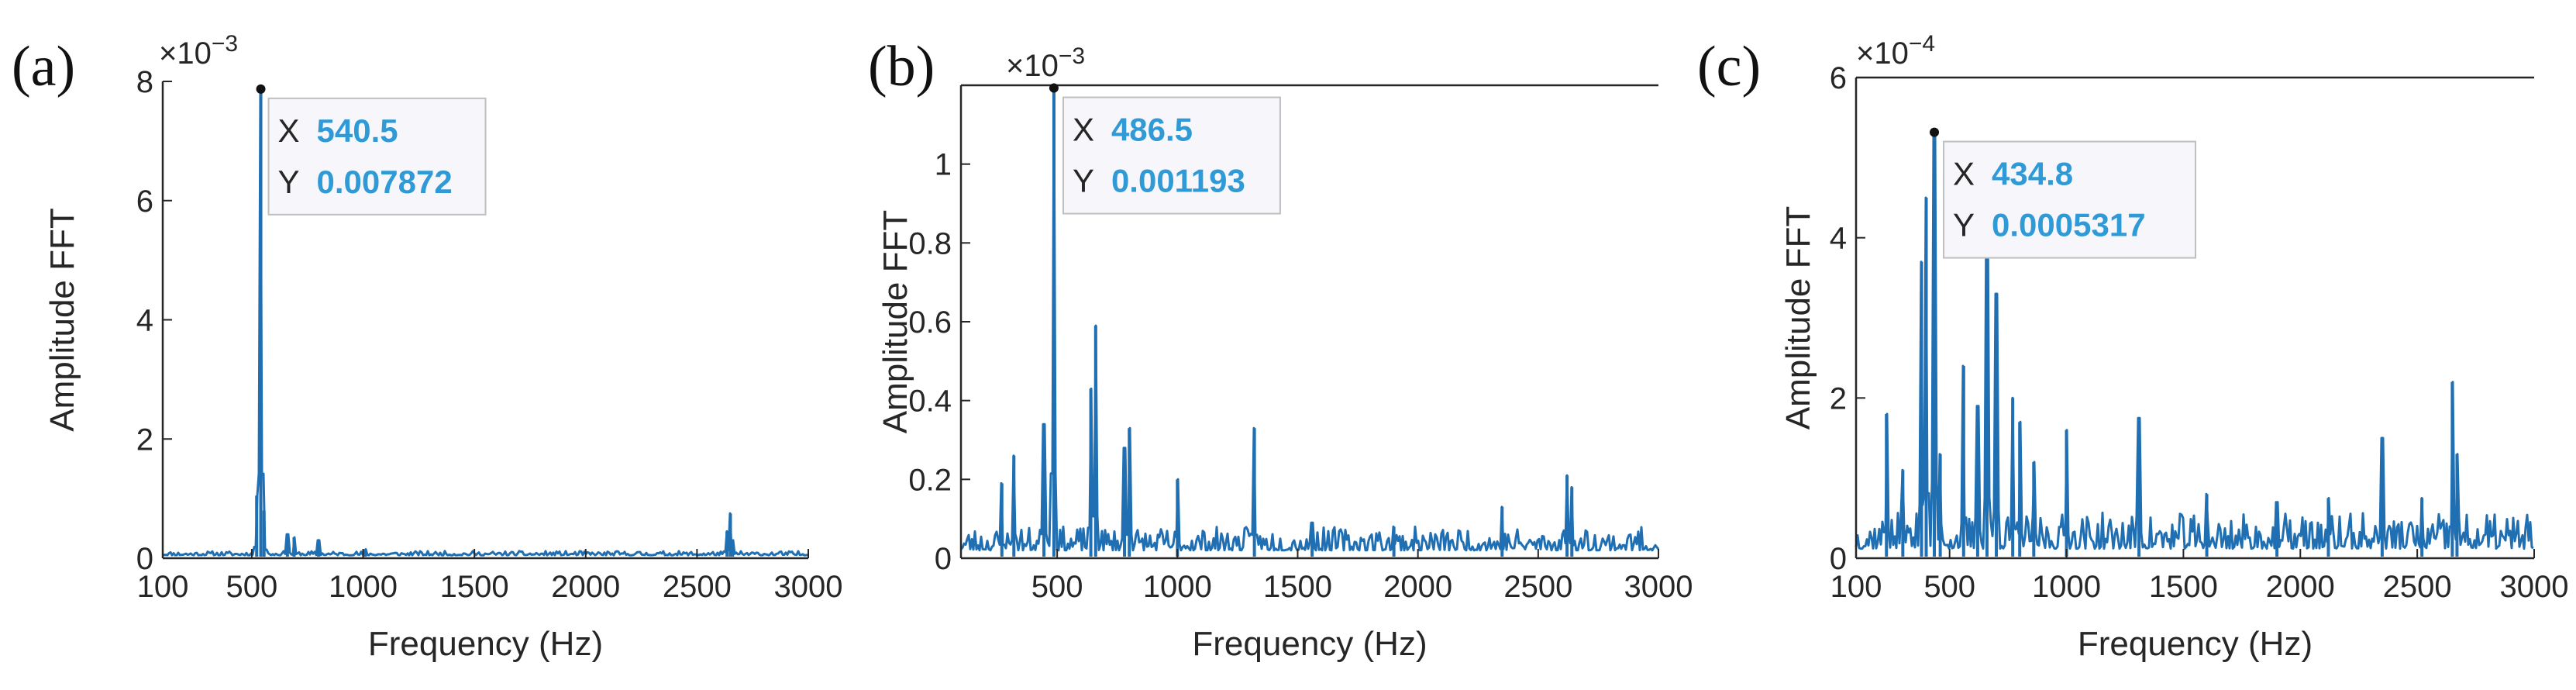 The image size is (2576, 690). I want to click on y-tick-label: 1, so click(943, 165).